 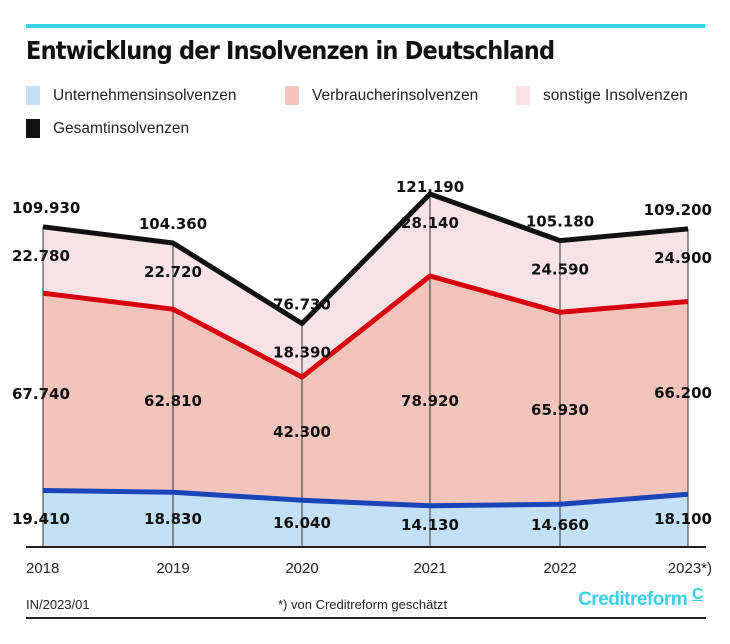 I want to click on label-verbraucher-2022: 65.930, so click(x=560, y=410).